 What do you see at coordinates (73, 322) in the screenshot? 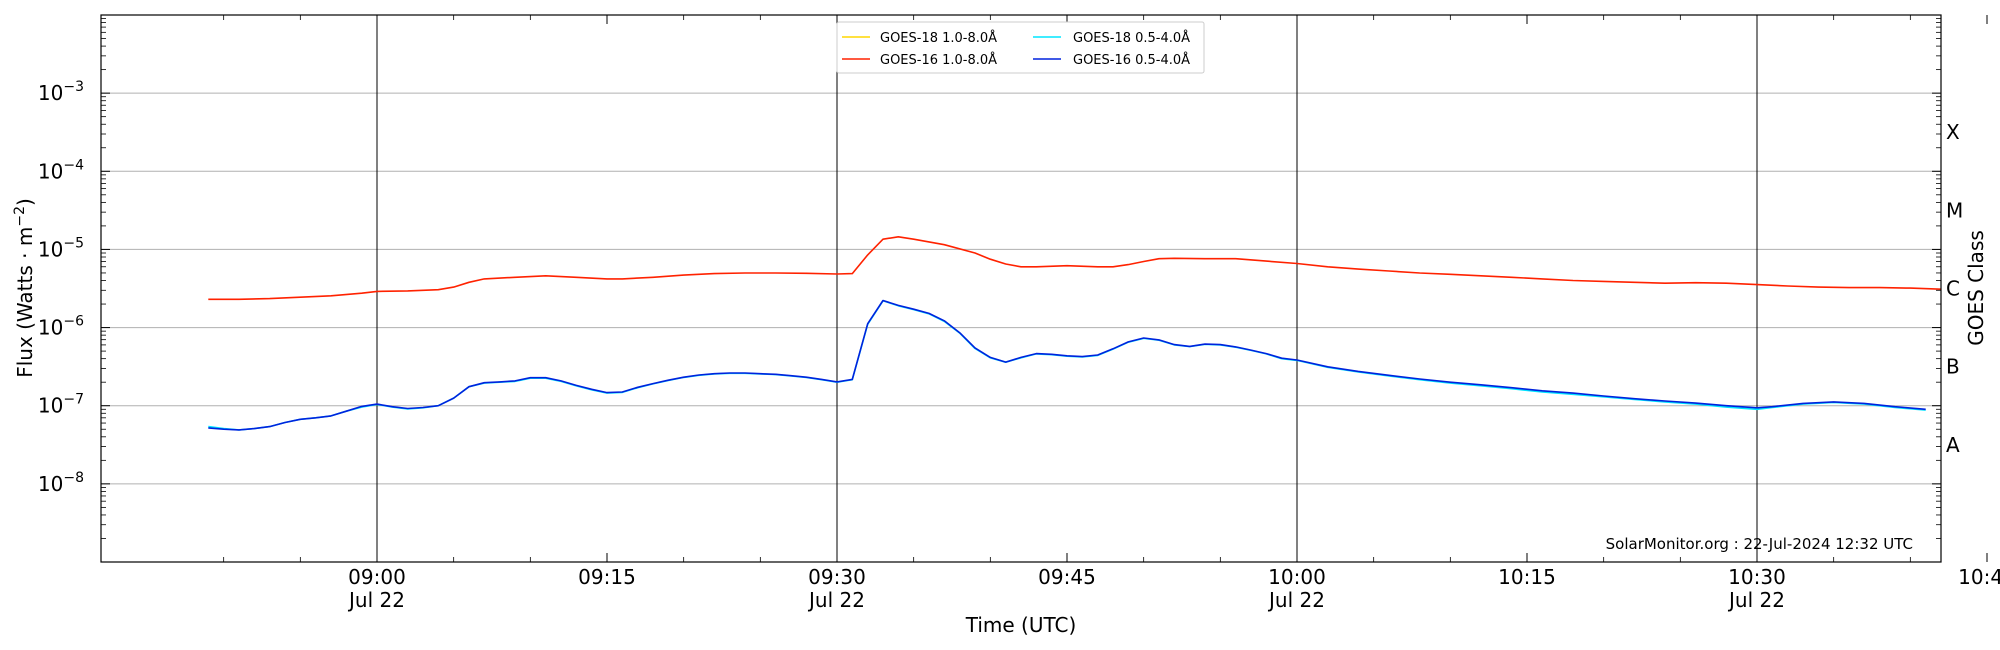
I see `y-tick-label-exponent-2: −6` at bounding box center [73, 322].